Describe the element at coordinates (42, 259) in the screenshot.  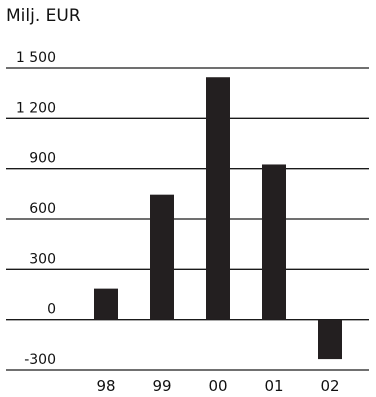
I see `y-tick-label: 300` at that location.